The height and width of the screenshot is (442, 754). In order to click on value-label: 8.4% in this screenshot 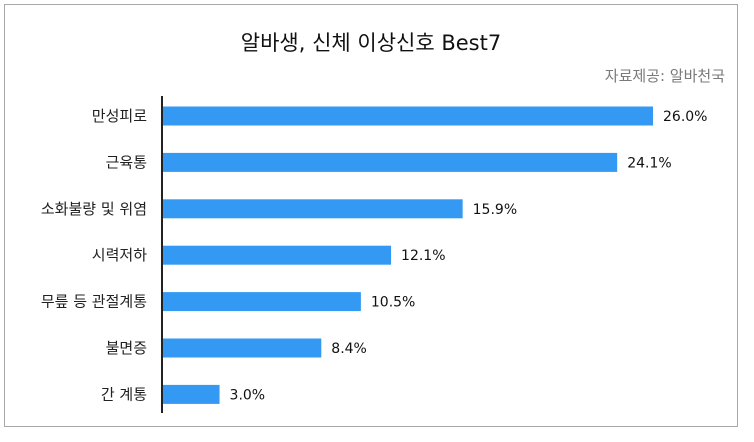, I will do `click(349, 349)`.